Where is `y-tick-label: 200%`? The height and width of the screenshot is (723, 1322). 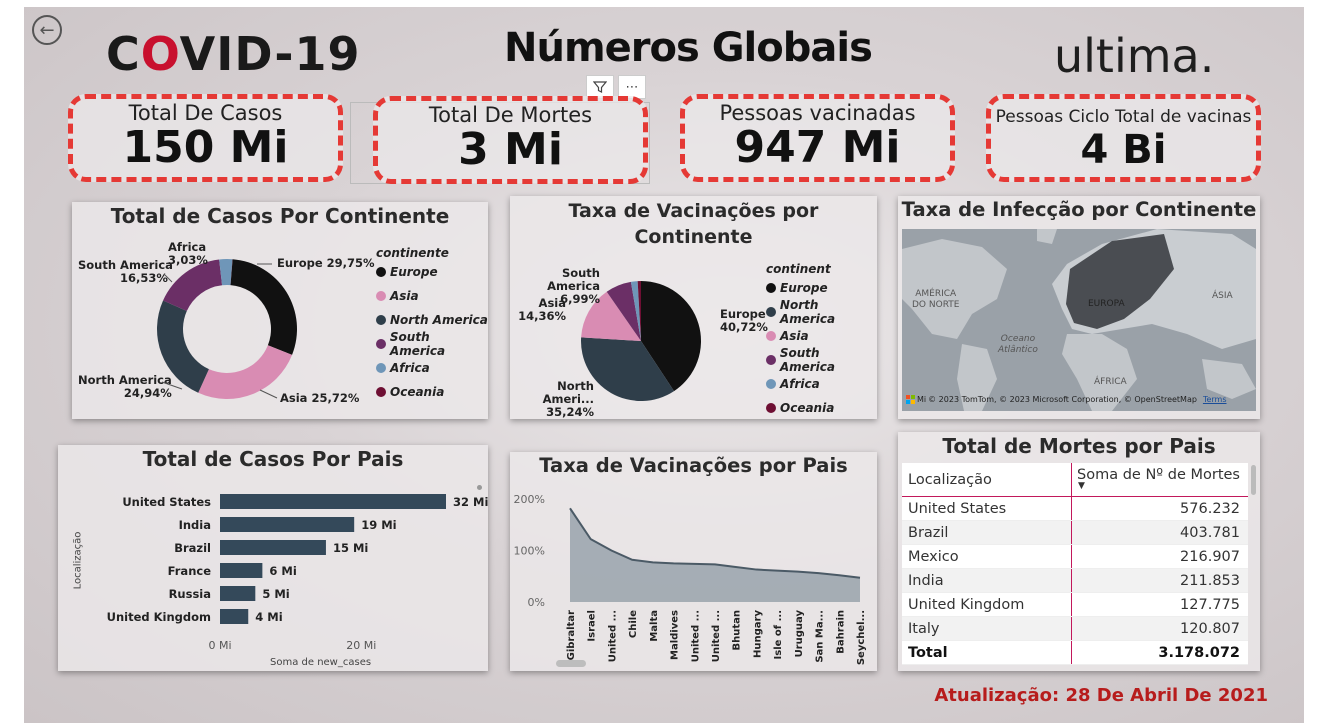
y-tick-label: 200% is located at coordinates (529, 499).